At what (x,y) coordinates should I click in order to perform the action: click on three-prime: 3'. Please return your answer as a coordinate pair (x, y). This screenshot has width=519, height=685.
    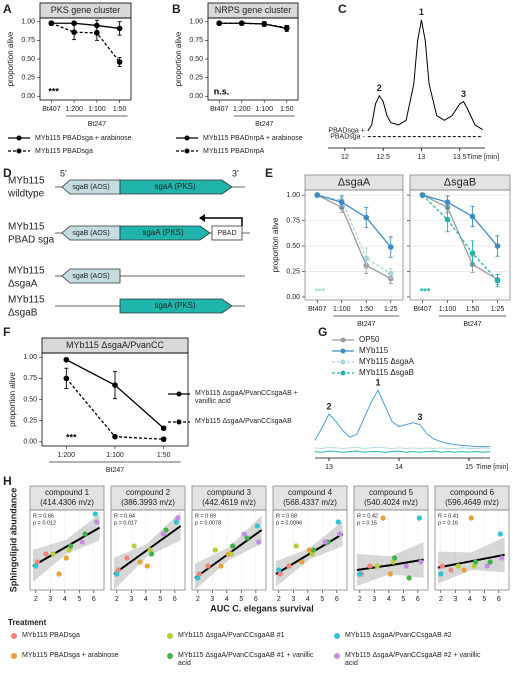
    Looking at the image, I should click on (235, 173).